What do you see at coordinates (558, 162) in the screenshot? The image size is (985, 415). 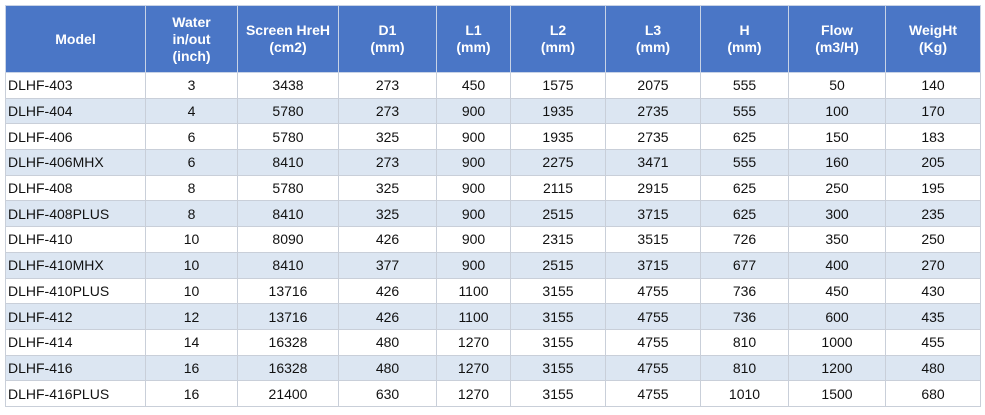 I see `value-cell: 2275` at bounding box center [558, 162].